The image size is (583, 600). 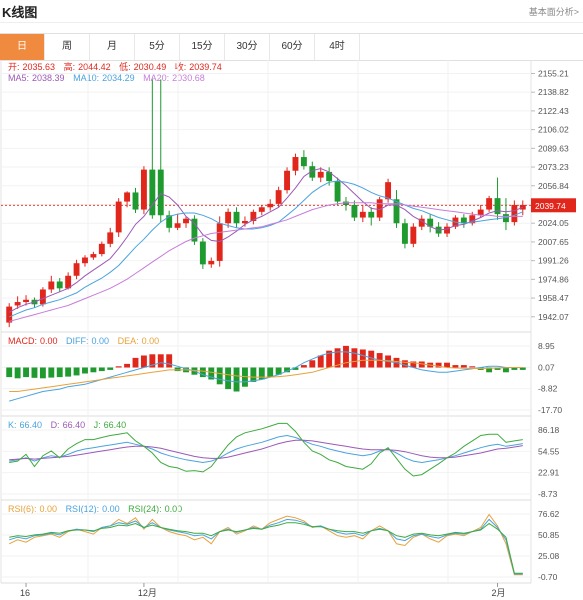 What do you see at coordinates (155, 509) in the screenshot?
I see `rsi24-value: RSI(24): 0.00` at bounding box center [155, 509].